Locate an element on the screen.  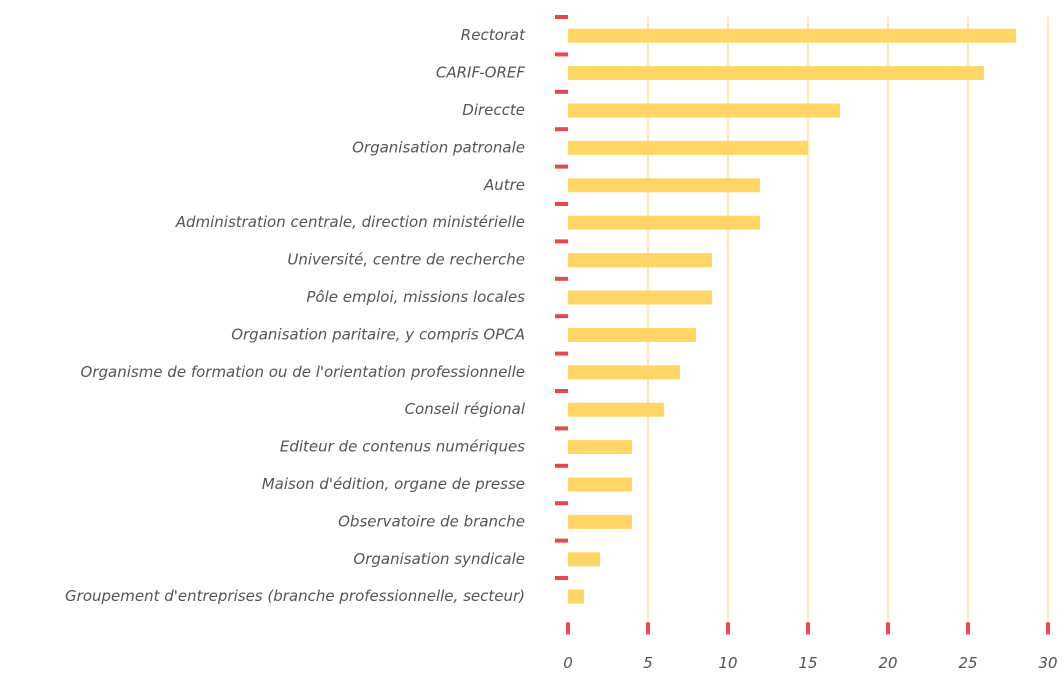
y-tick-label: Conseil régional is located at coordinates (465, 409).